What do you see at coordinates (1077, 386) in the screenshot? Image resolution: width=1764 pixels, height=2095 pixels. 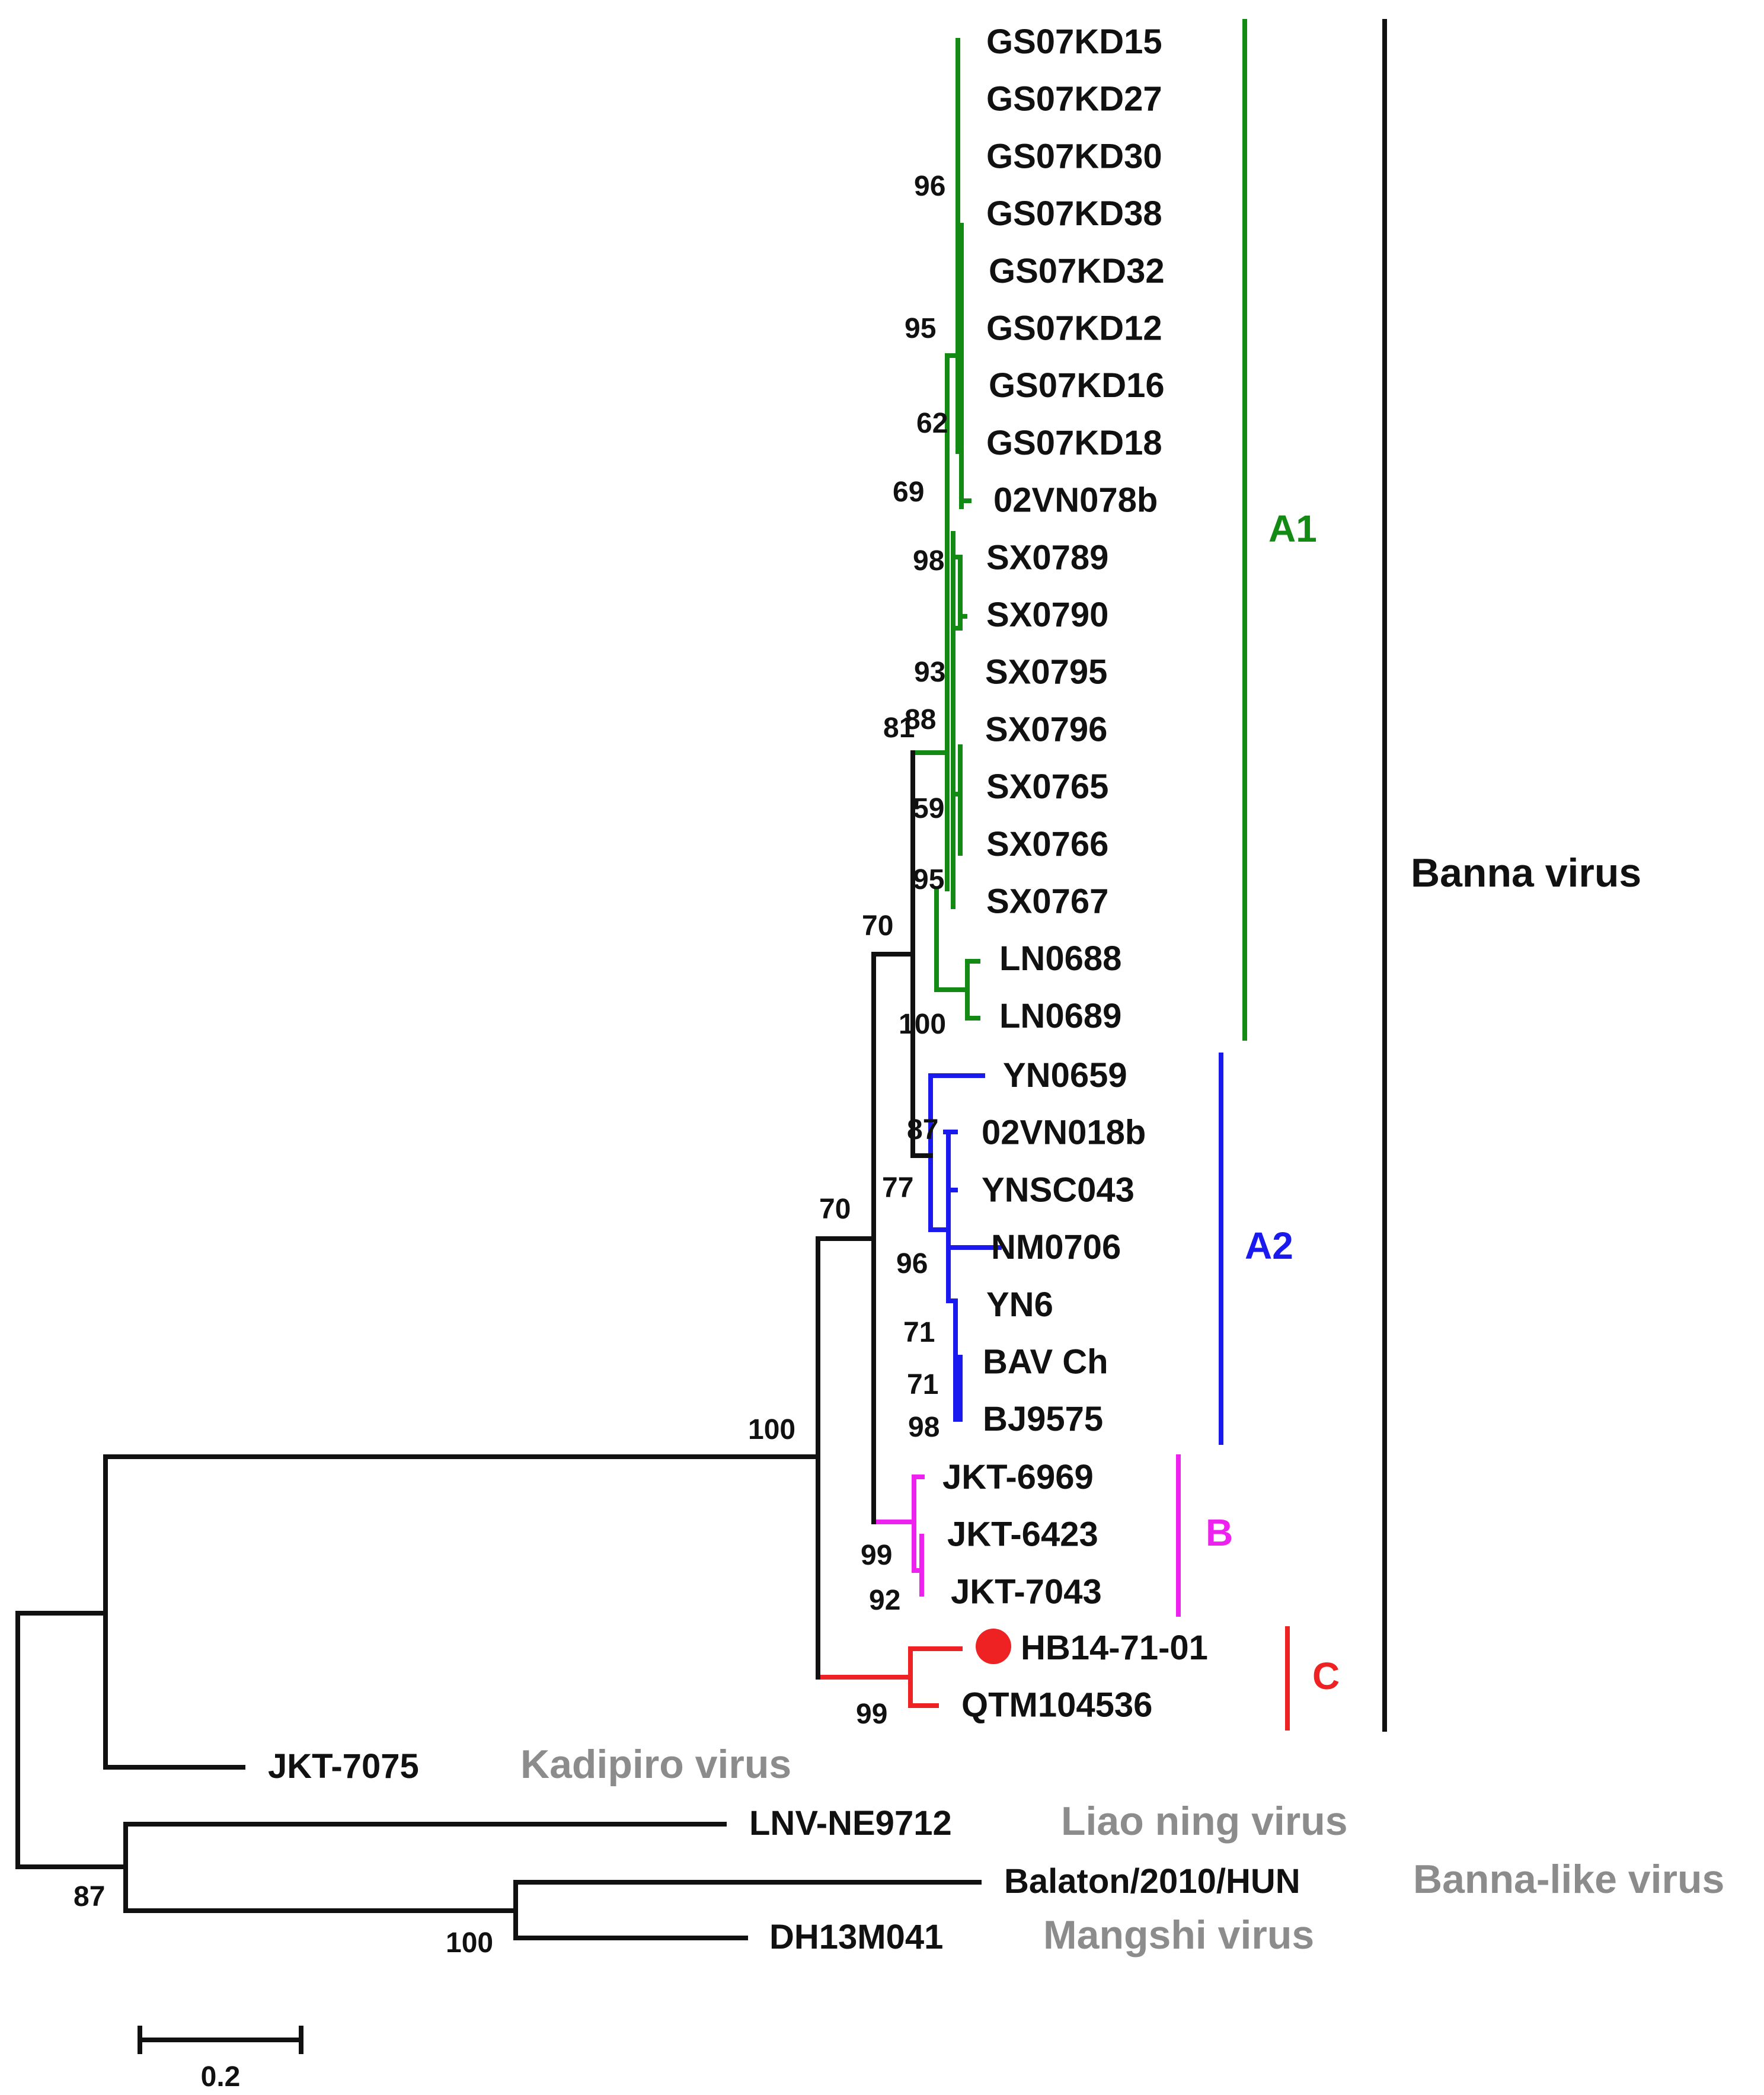 I see `taxon-label: GS07KD16` at bounding box center [1077, 386].